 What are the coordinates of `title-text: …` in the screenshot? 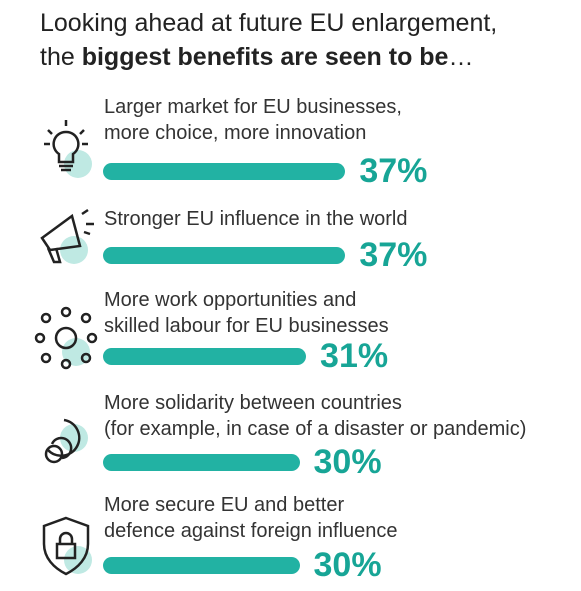 It's located at (461, 57).